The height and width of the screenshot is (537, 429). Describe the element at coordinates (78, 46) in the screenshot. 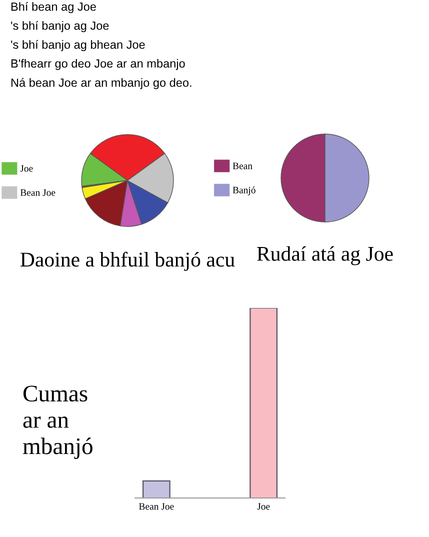

I see `text: 's bhí banjo ag bhean Joe` at that location.